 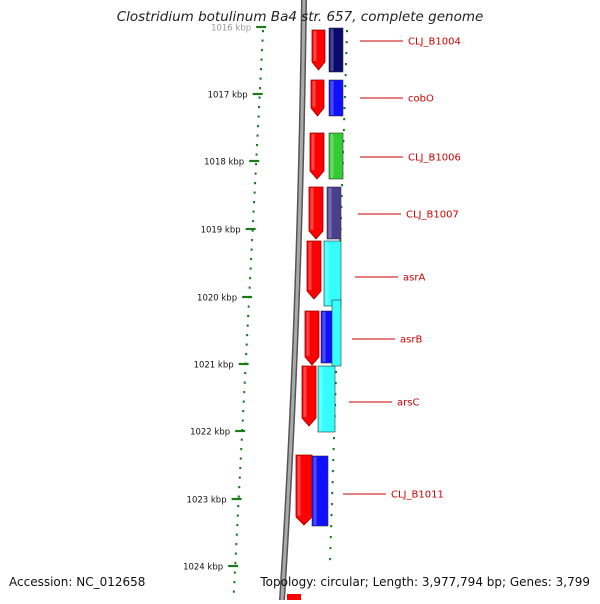 I want to click on tick-label: 1021 kbp, so click(x=214, y=366).